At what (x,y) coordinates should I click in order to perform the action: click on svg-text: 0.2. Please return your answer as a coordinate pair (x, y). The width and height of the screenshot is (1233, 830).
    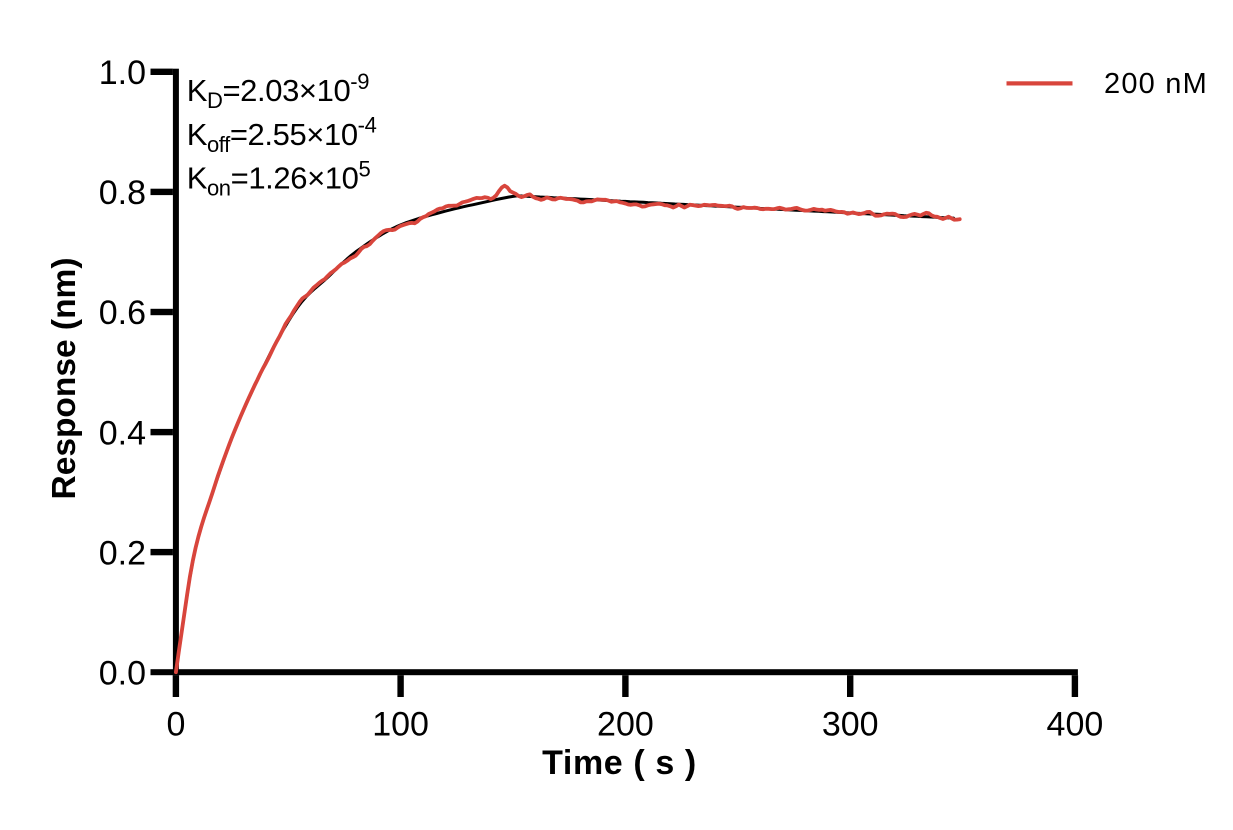
    Looking at the image, I should click on (122, 553).